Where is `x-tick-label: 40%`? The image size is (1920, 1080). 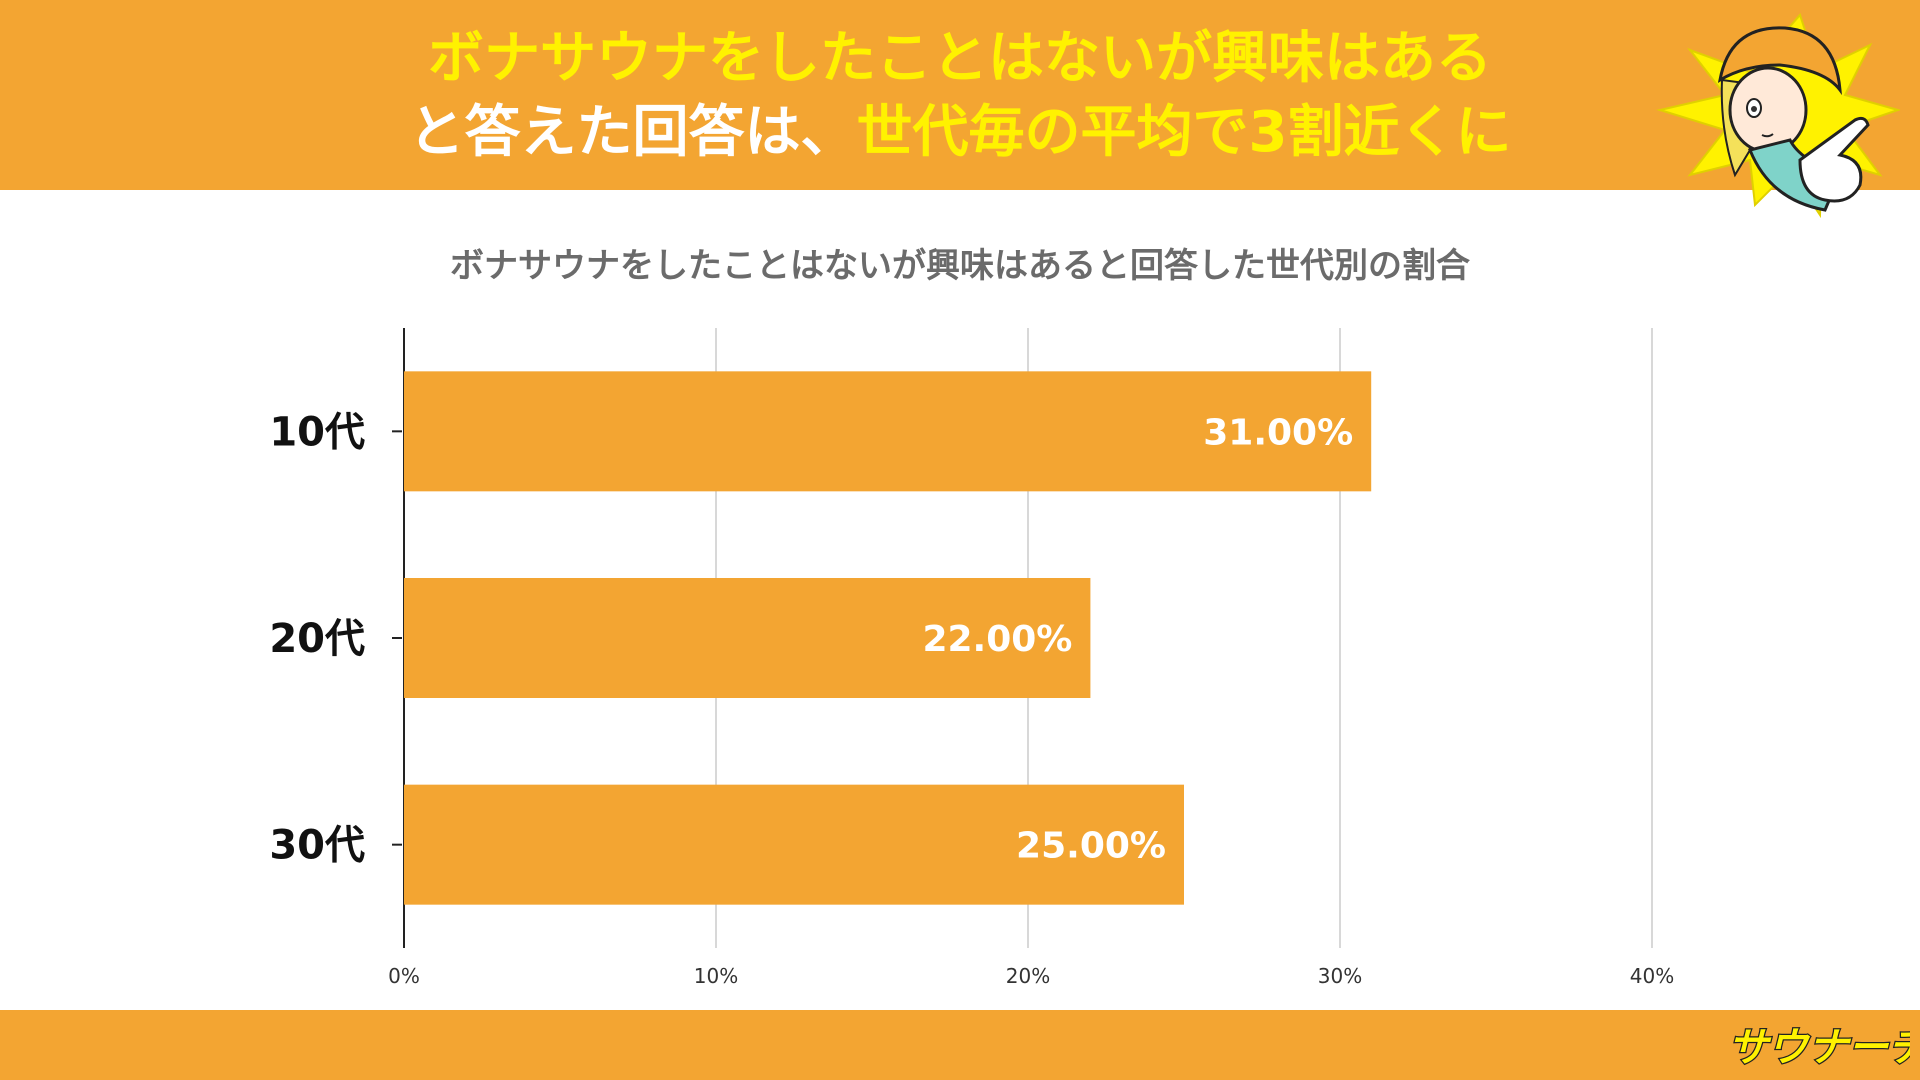
x-tick-label: 40% is located at coordinates (1652, 976).